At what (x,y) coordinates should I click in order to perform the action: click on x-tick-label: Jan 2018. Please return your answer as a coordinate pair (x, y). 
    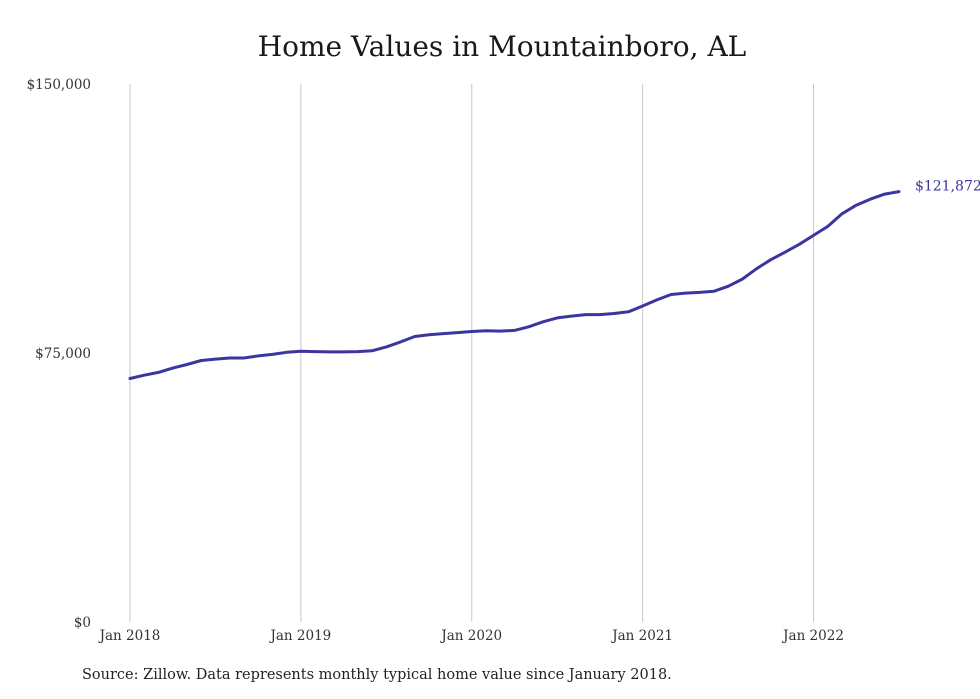
    Looking at the image, I should click on (129, 636).